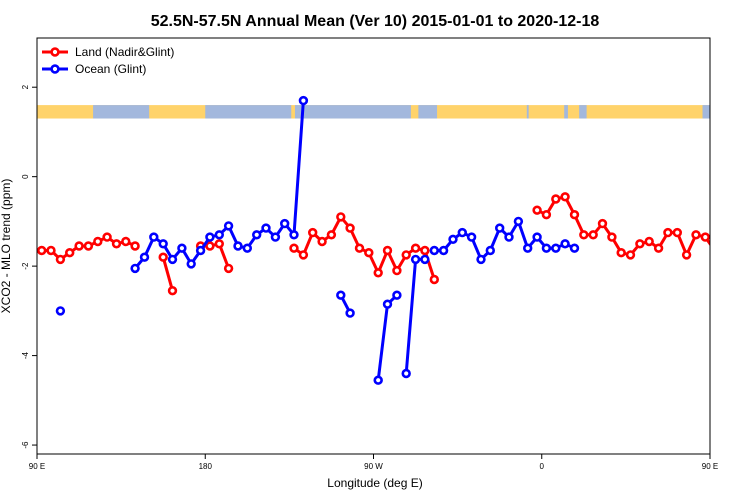  Describe the element at coordinates (25, 445) in the screenshot. I see `y-tick-label: -6` at that location.